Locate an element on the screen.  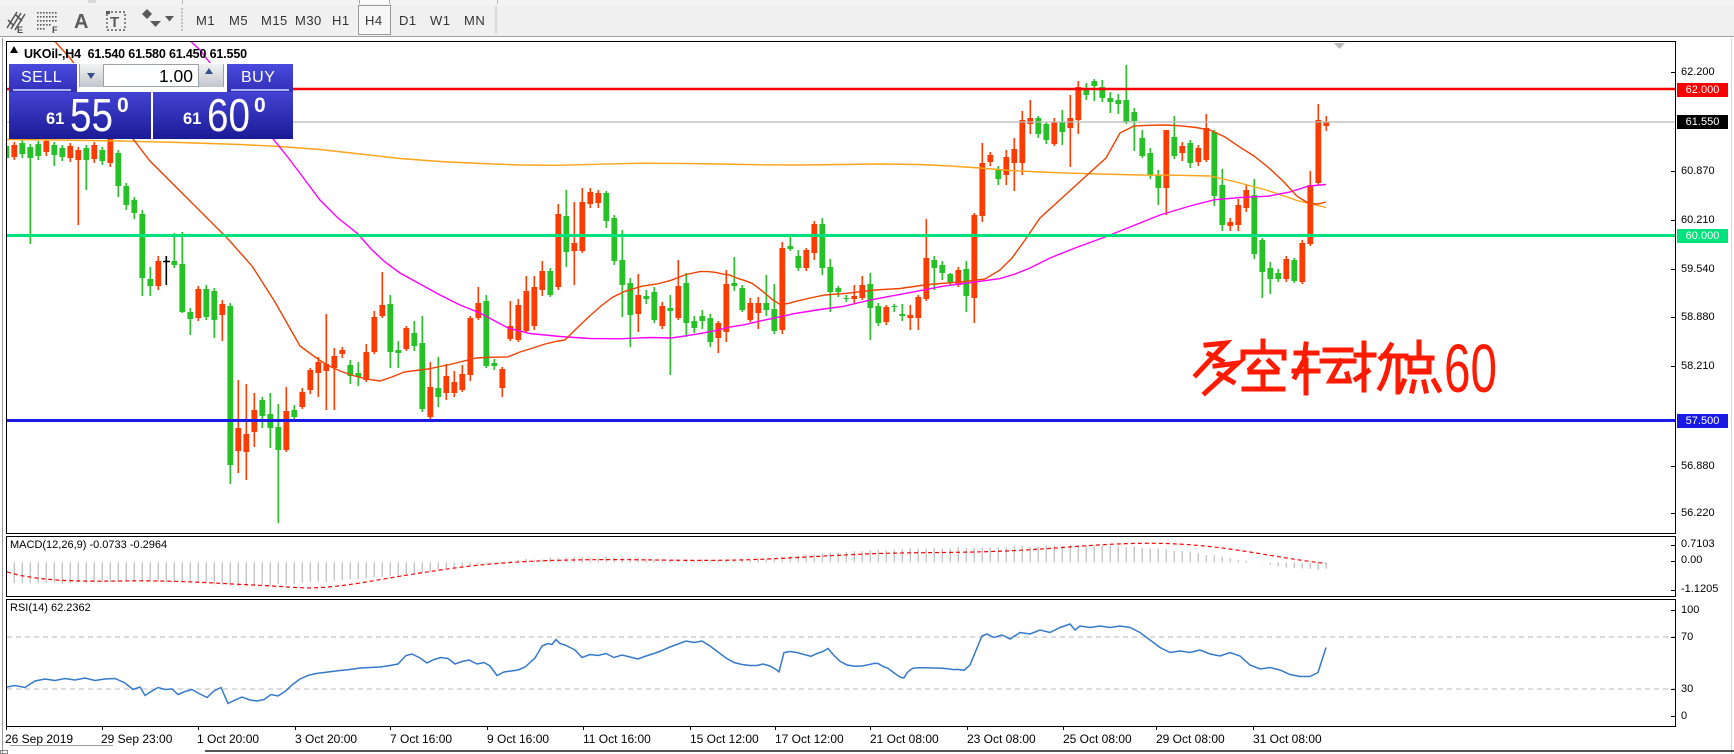
svg-text: F is located at coordinates (55, 30).